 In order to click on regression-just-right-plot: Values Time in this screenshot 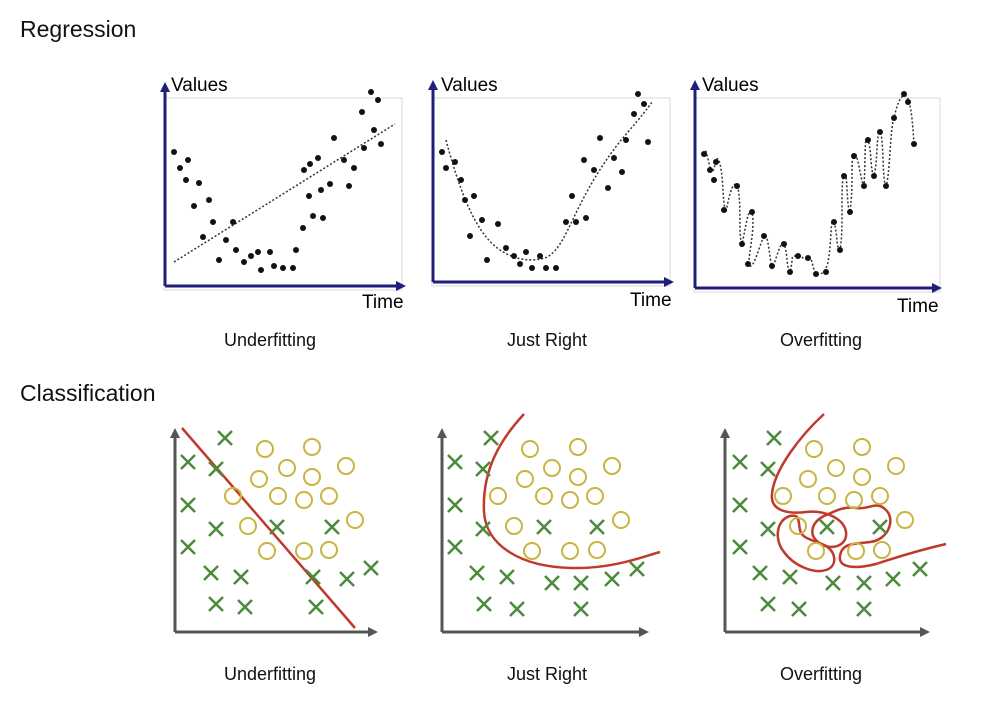, I will do `click(551, 193)`.